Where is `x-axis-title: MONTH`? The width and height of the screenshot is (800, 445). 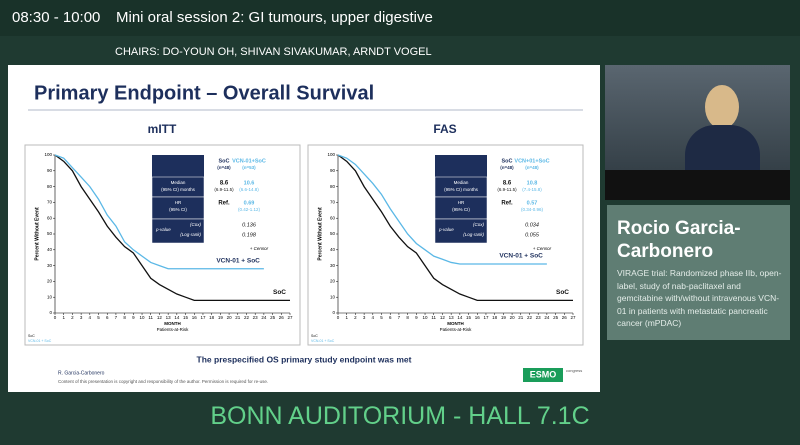 x-axis-title: MONTH is located at coordinates (455, 323).